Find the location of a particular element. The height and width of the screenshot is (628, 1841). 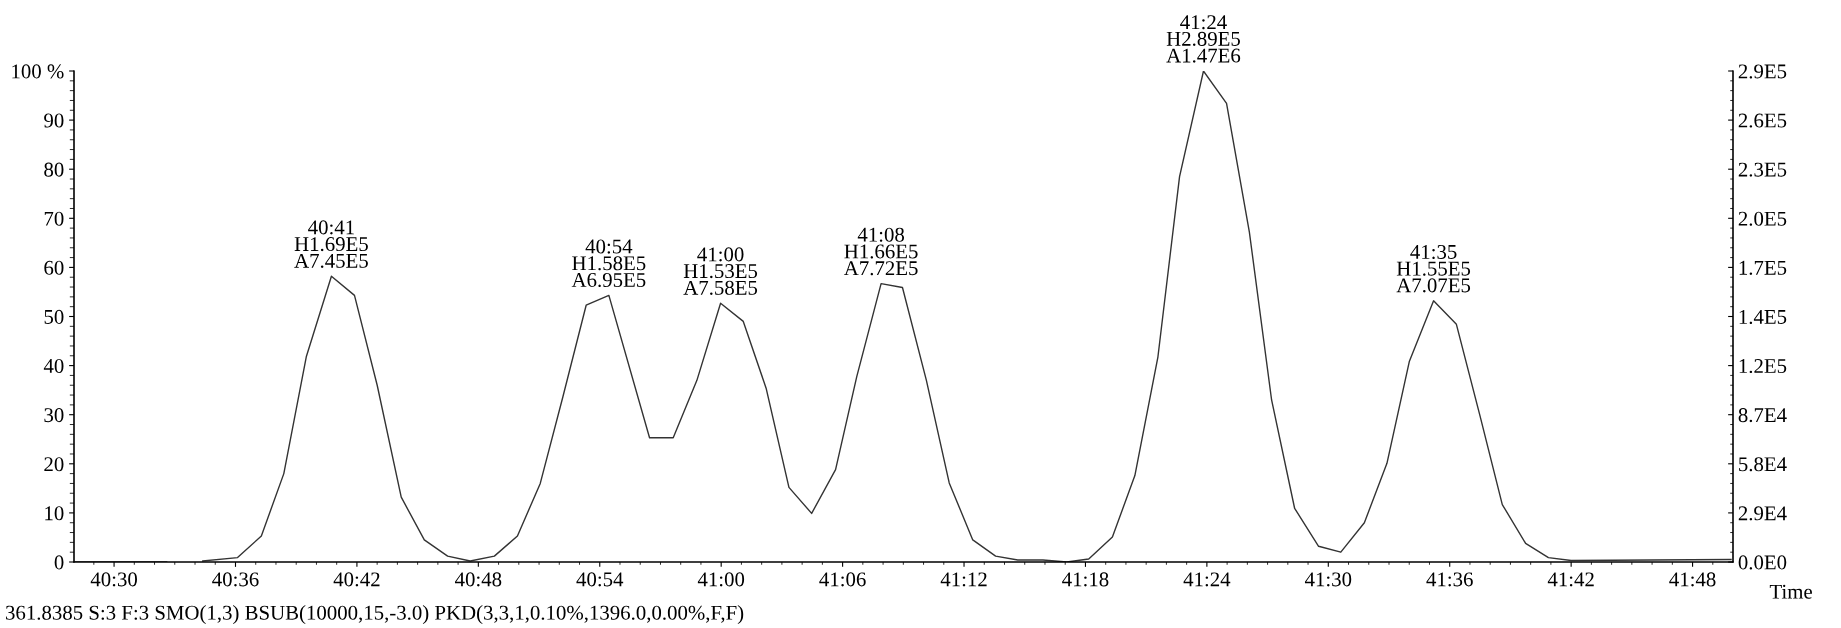

annotation: 41:00 H1.53E5 A7.58E5 is located at coordinates (720, 271).